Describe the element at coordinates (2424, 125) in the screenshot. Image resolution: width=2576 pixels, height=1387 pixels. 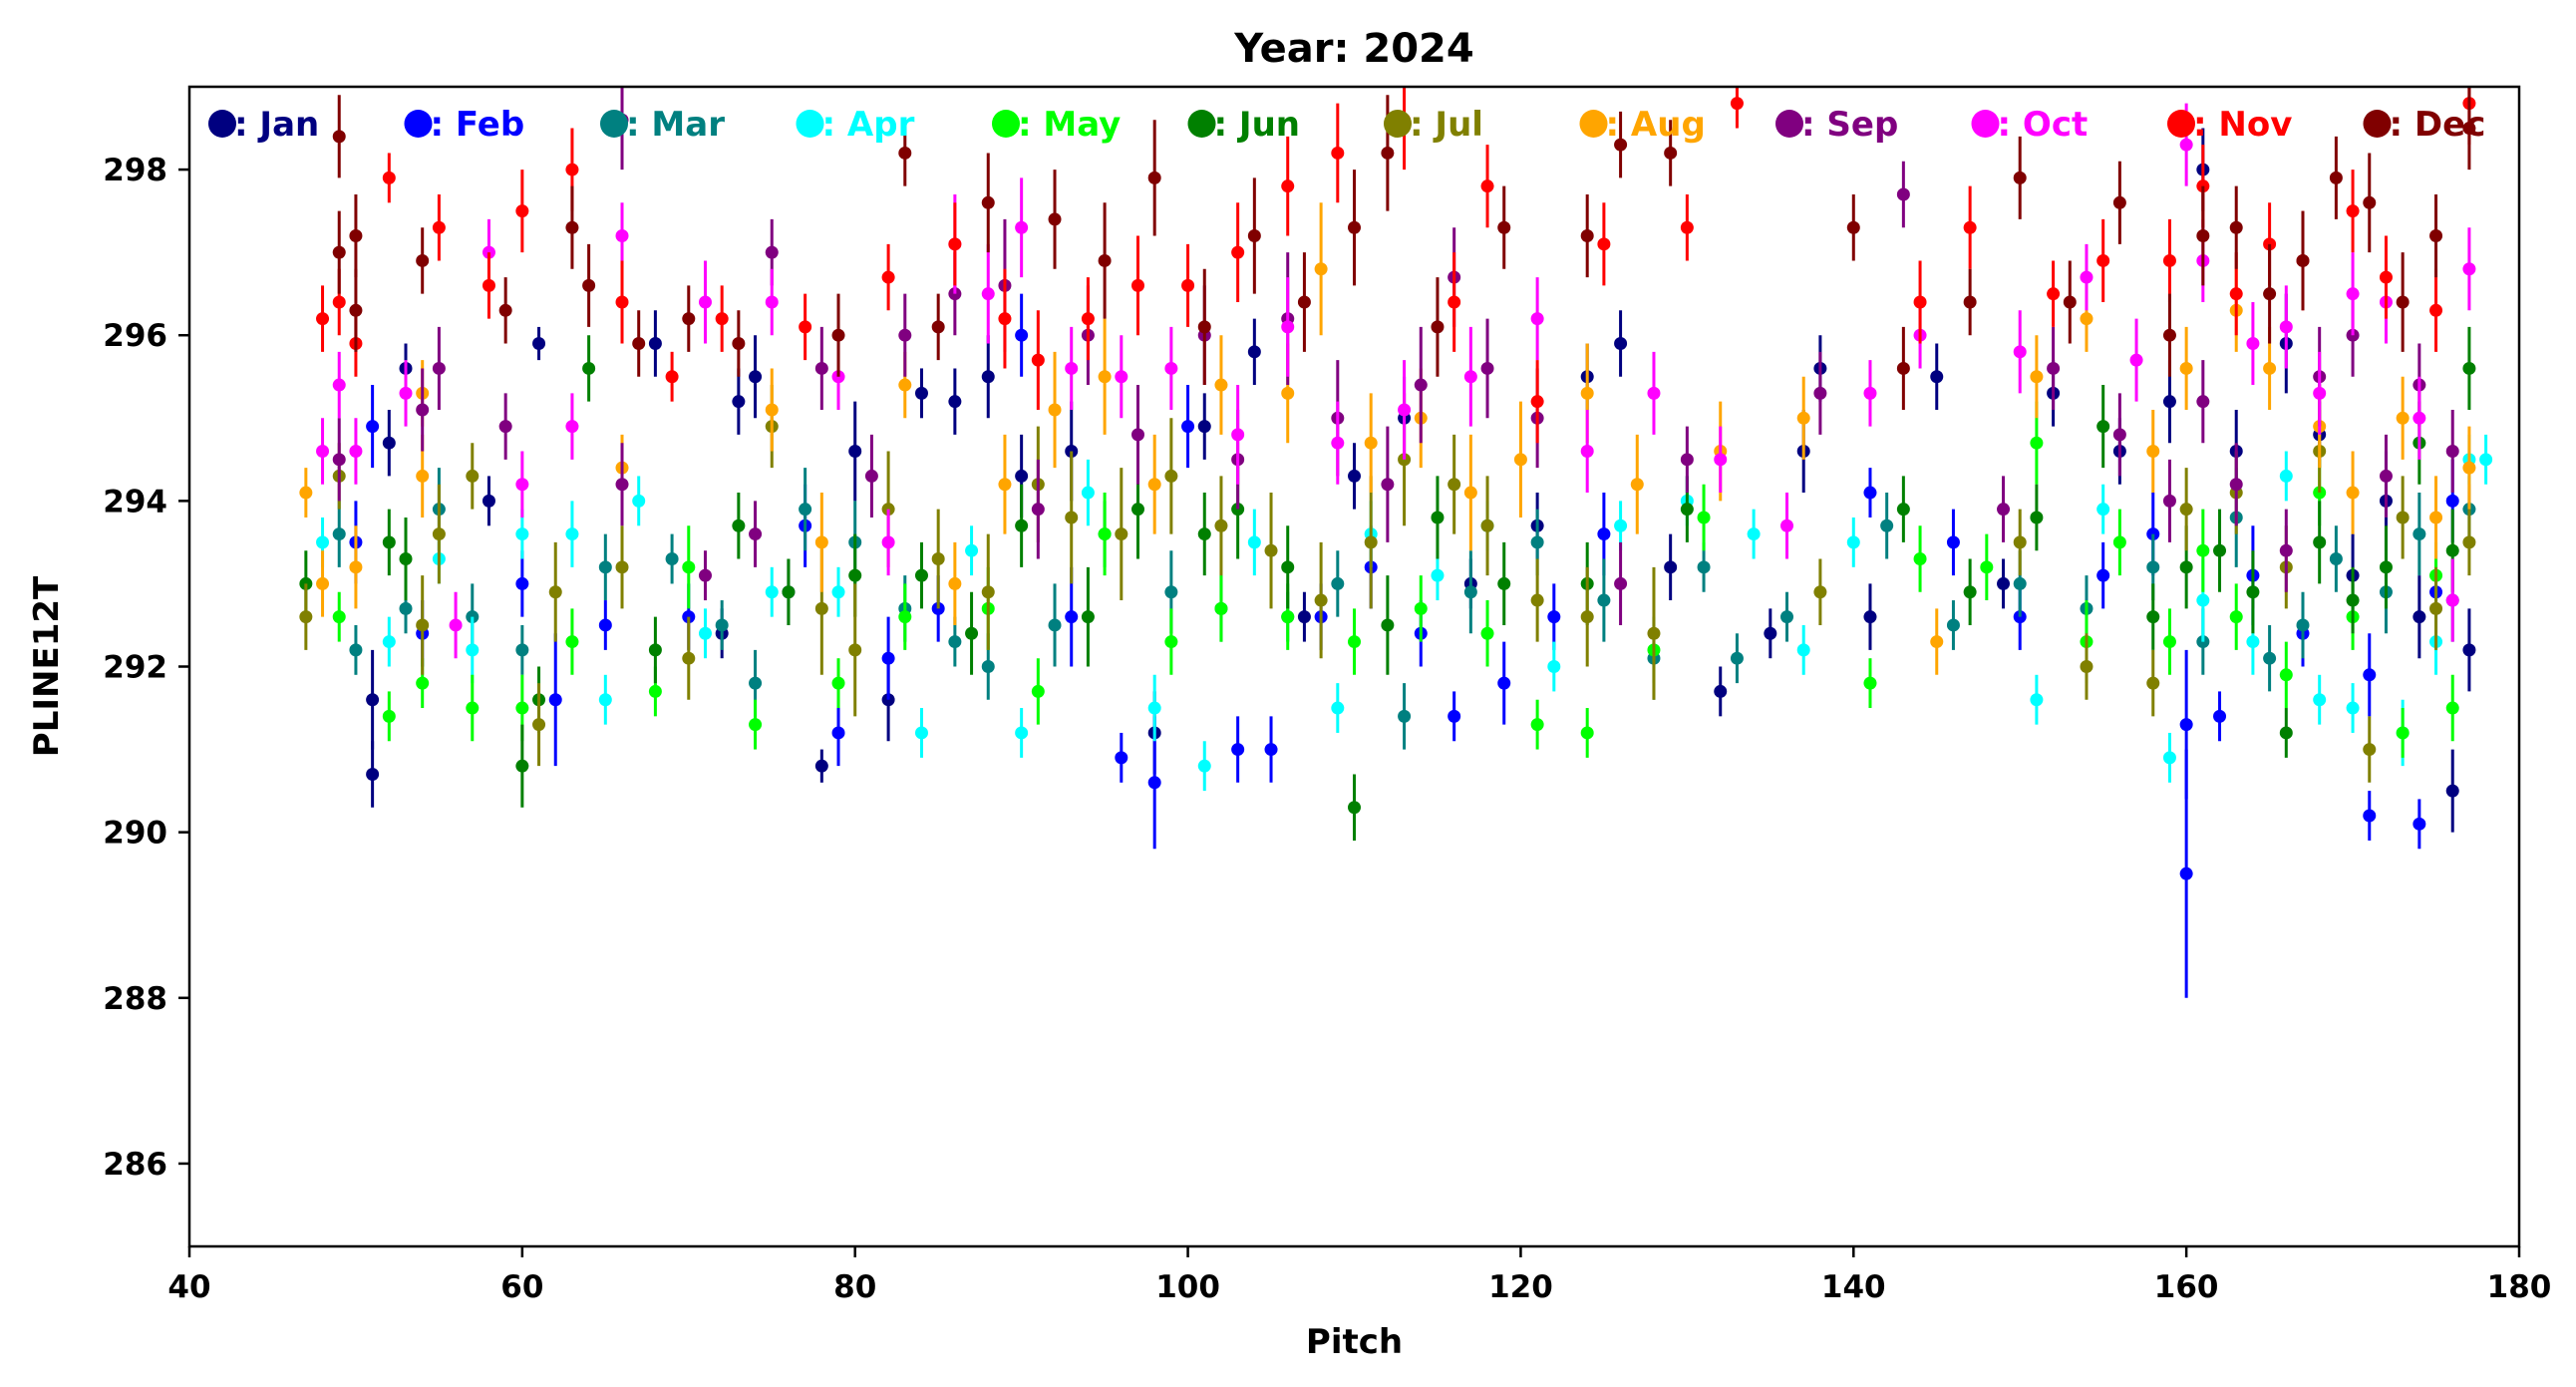
I see `legend-item: : Dec` at that location.